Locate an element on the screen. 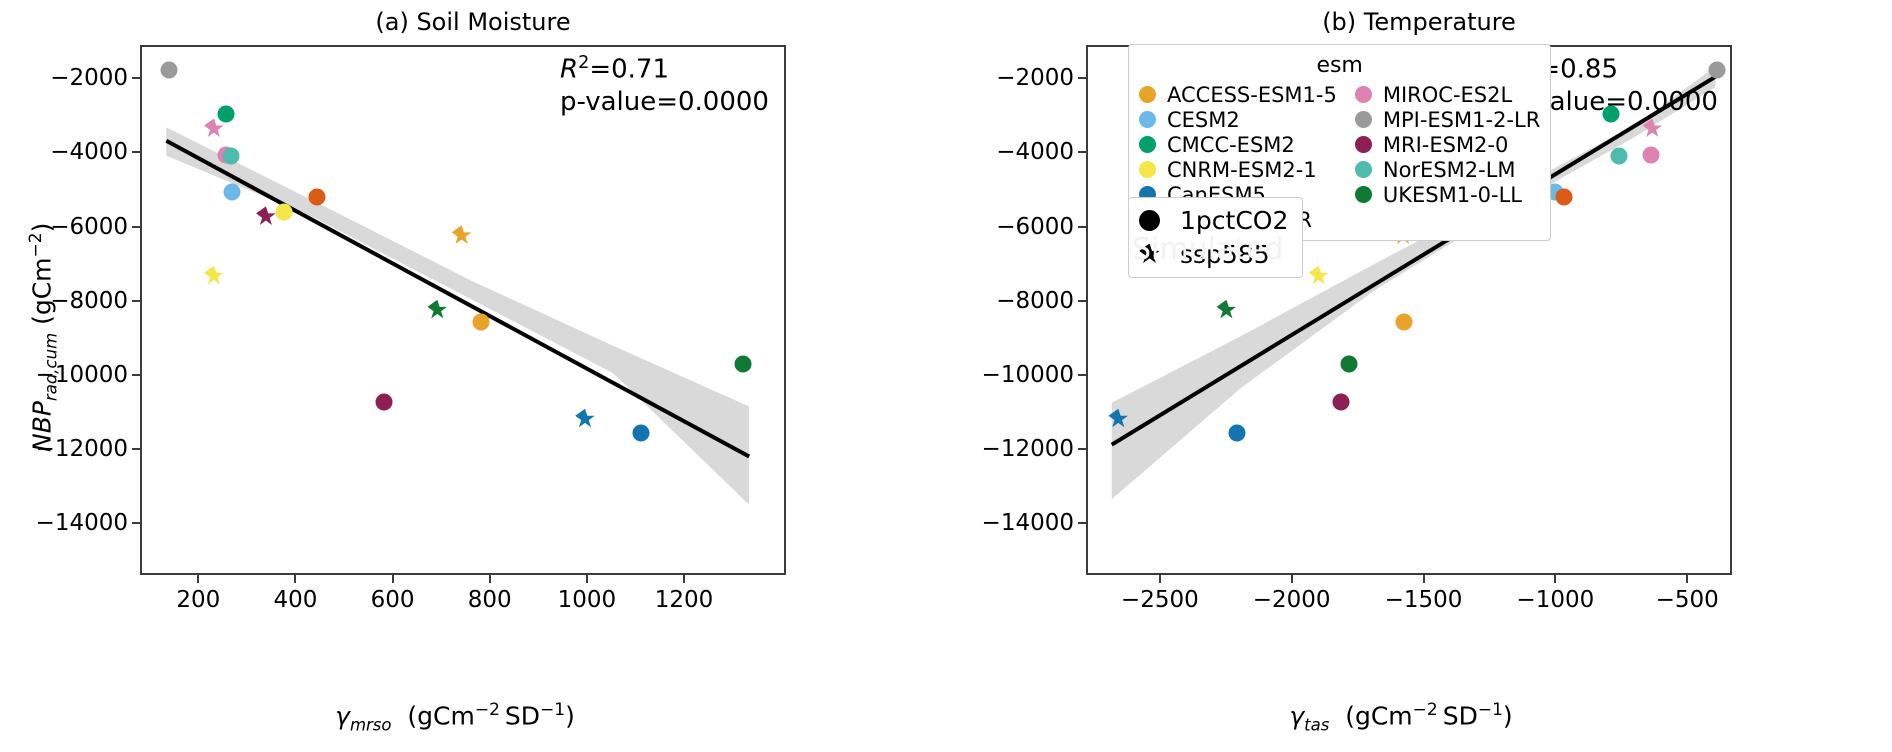 Image resolution: width=1892 pixels, height=752 pixels. legend-item-cesm2: CESM2 is located at coordinates (1238, 119).